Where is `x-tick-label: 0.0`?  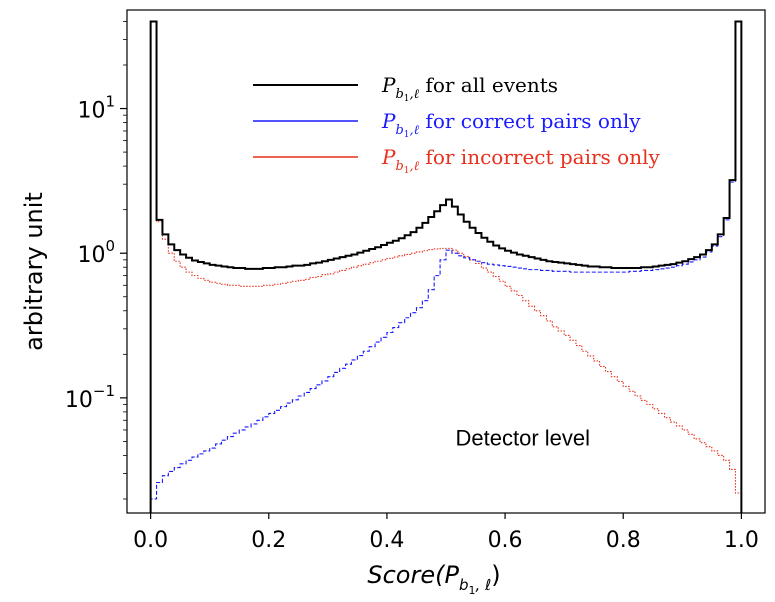
x-tick-label: 0.0 is located at coordinates (150, 540).